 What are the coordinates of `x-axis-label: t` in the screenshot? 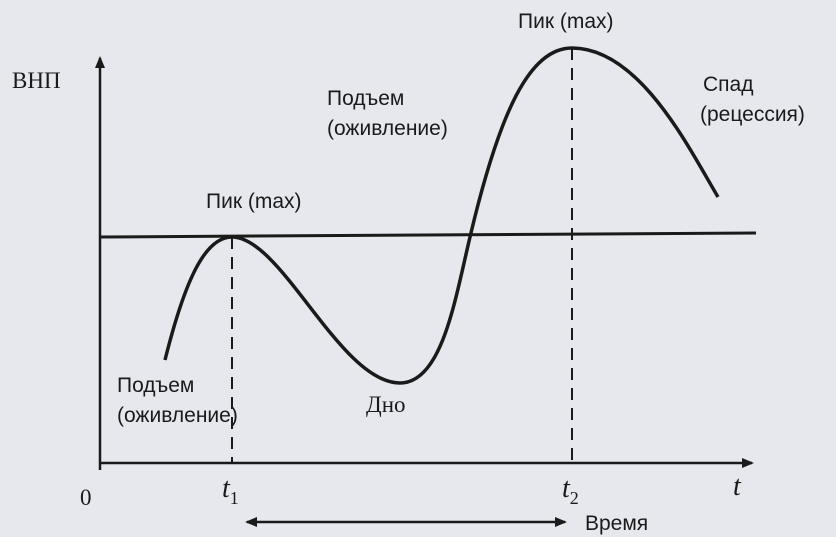 It's located at (737, 486).